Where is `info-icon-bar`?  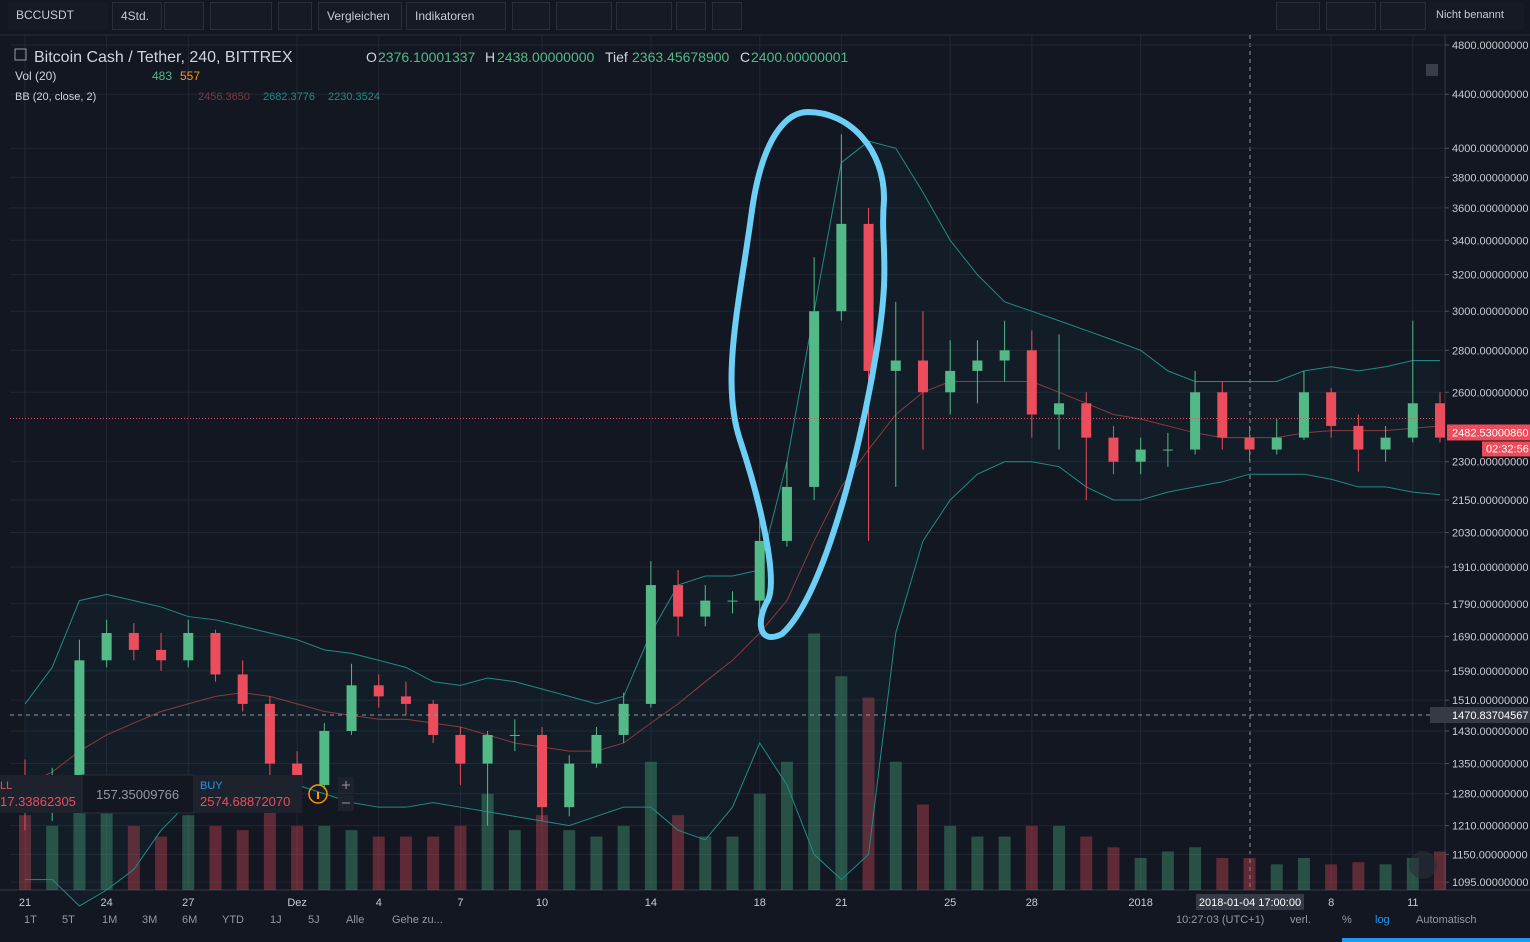
info-icon-bar is located at coordinates (318, 795).